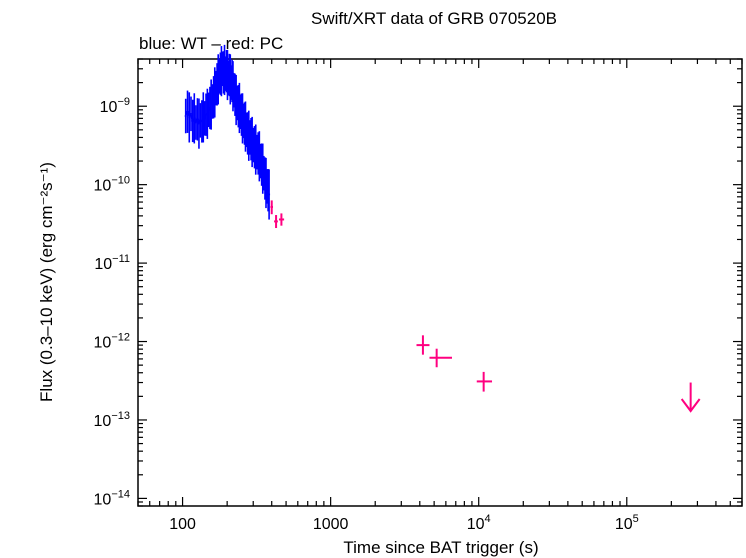 Image resolution: width=746 pixels, height=558 pixels. I want to click on y-tick-label: 10−12, so click(112, 342).